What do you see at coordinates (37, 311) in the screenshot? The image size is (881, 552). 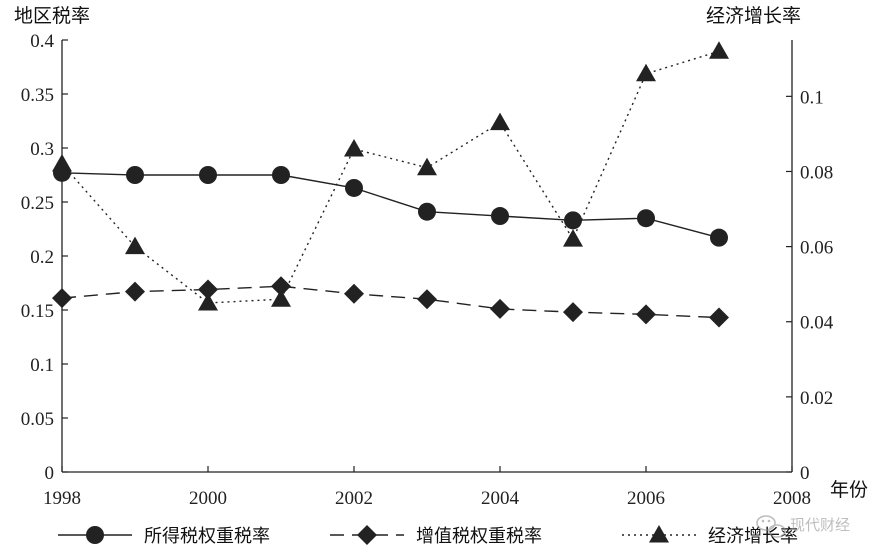 I see `left-tick-label: 0.15` at bounding box center [37, 311].